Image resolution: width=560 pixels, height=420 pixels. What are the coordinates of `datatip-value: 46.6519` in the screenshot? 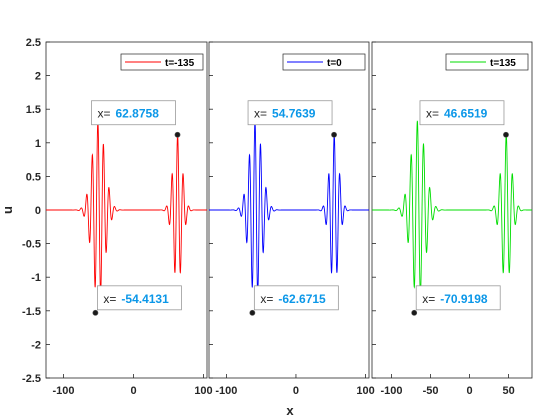 It's located at (466, 114).